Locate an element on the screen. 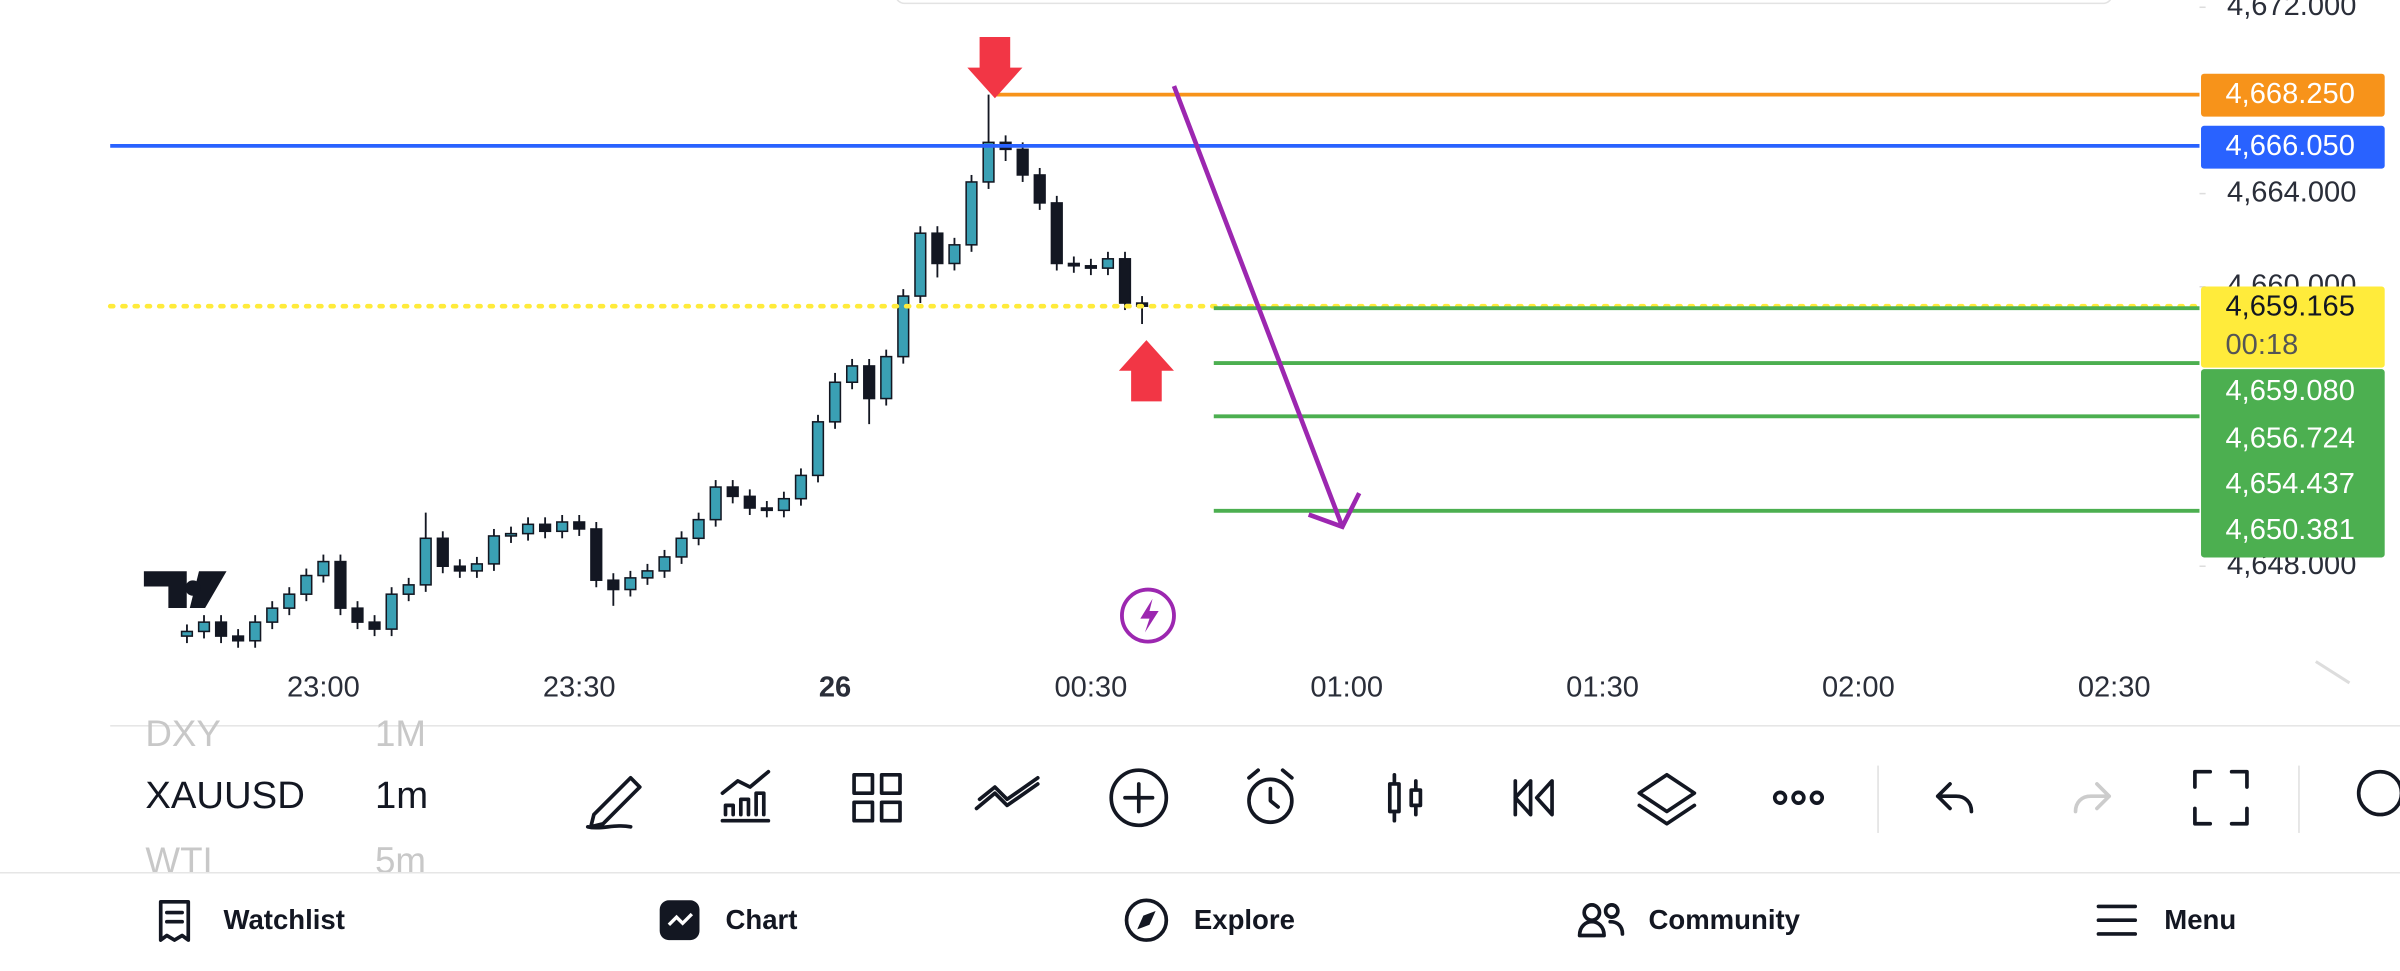 The width and height of the screenshot is (2400, 971). nav-item: Community is located at coordinates (1724, 919).